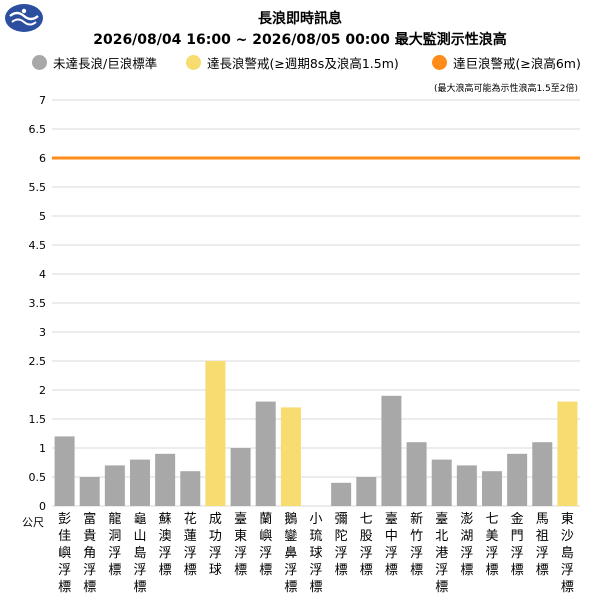 This screenshot has width=600, height=600. I want to click on y-tick-label: 2.5, so click(38, 361).